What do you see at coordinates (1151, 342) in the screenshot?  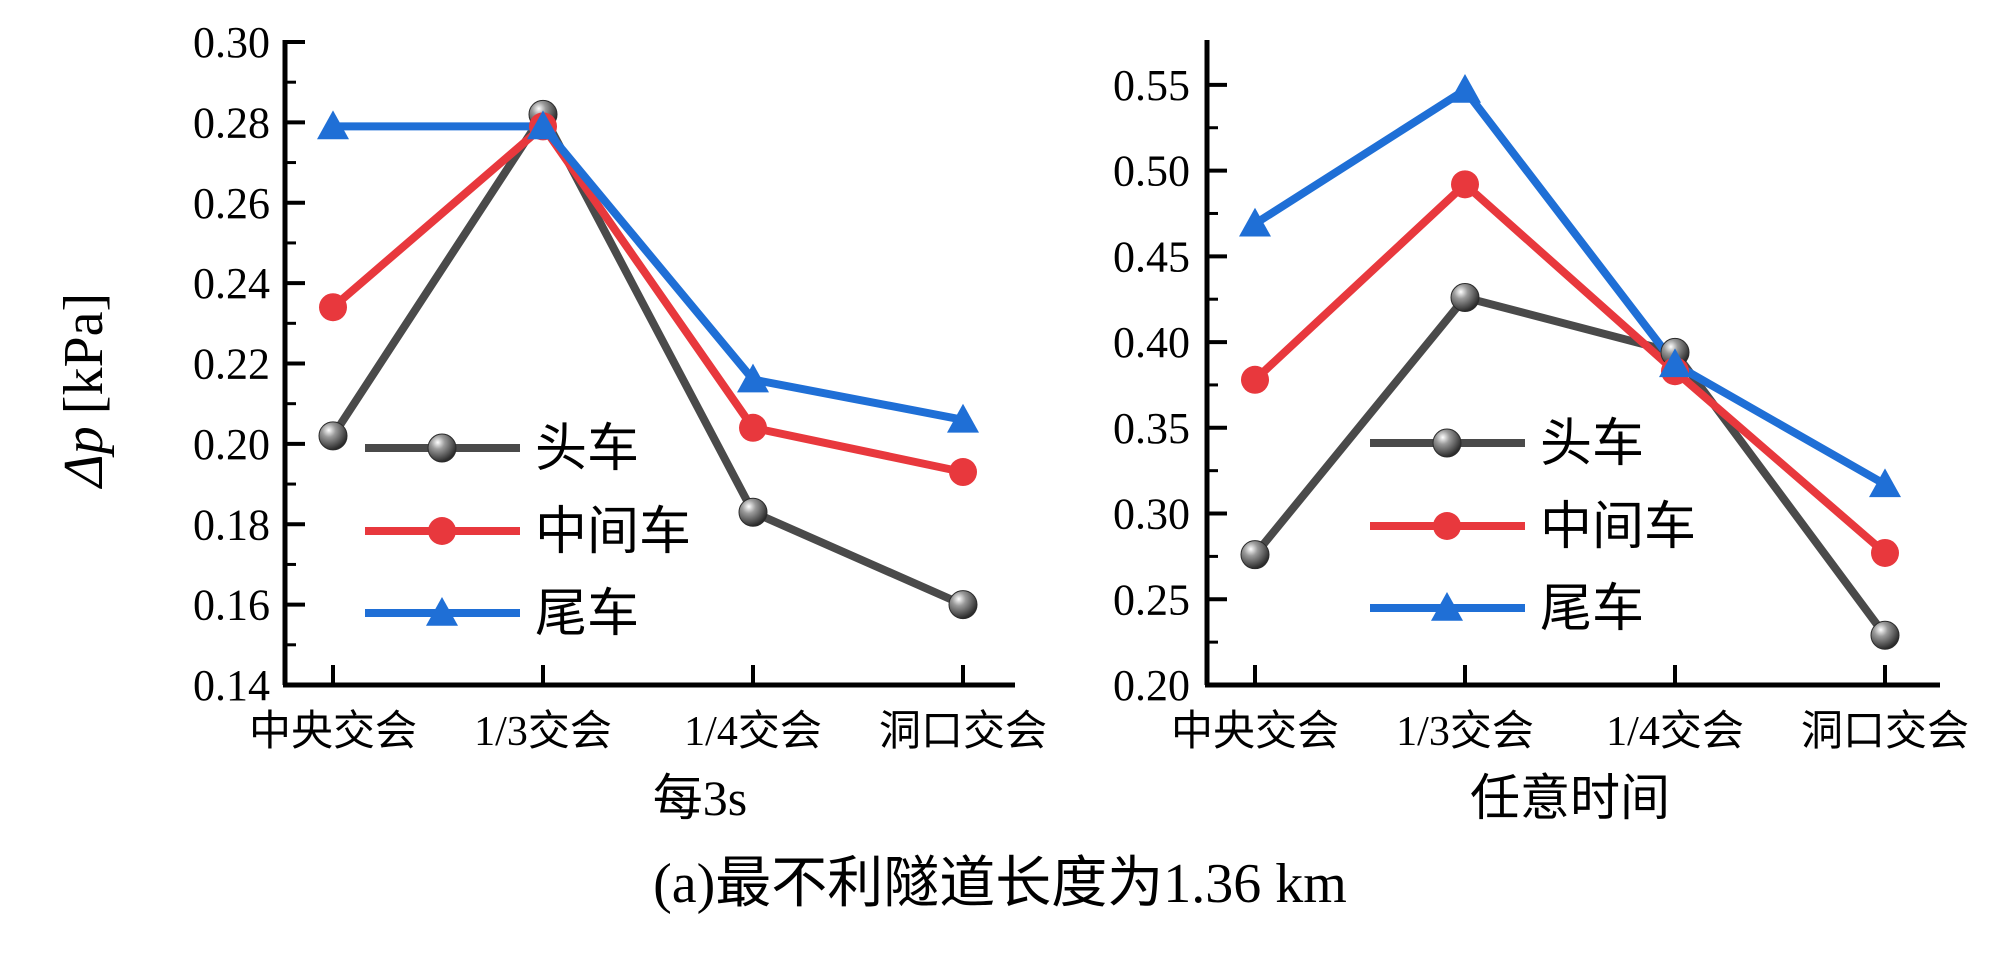 I see `y-tick-label: 0.40` at bounding box center [1151, 342].